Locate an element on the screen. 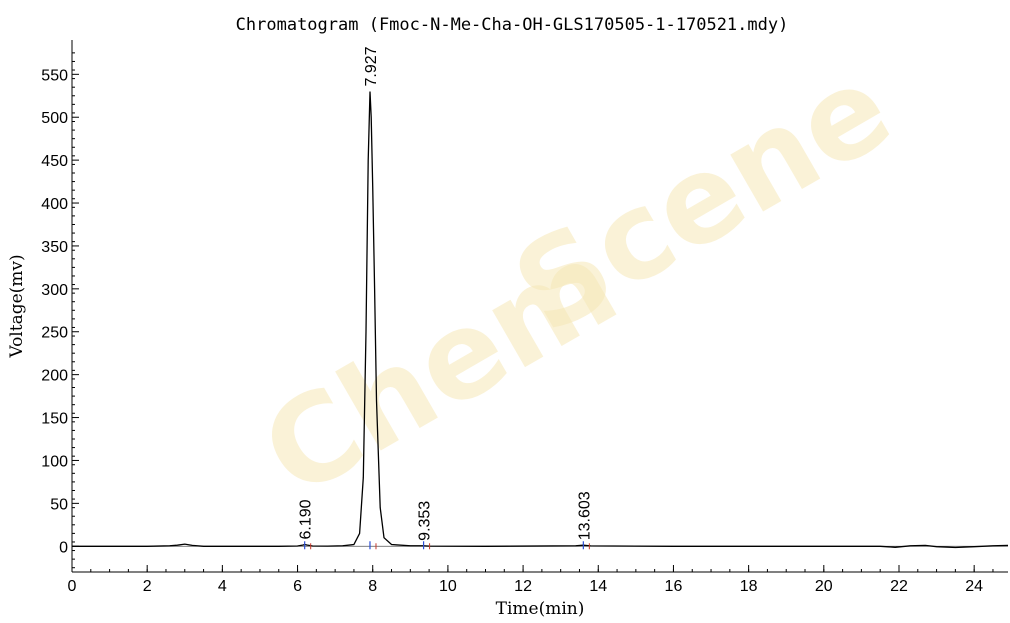 The image size is (1010, 623). x-tick-label: 4 is located at coordinates (222, 586).